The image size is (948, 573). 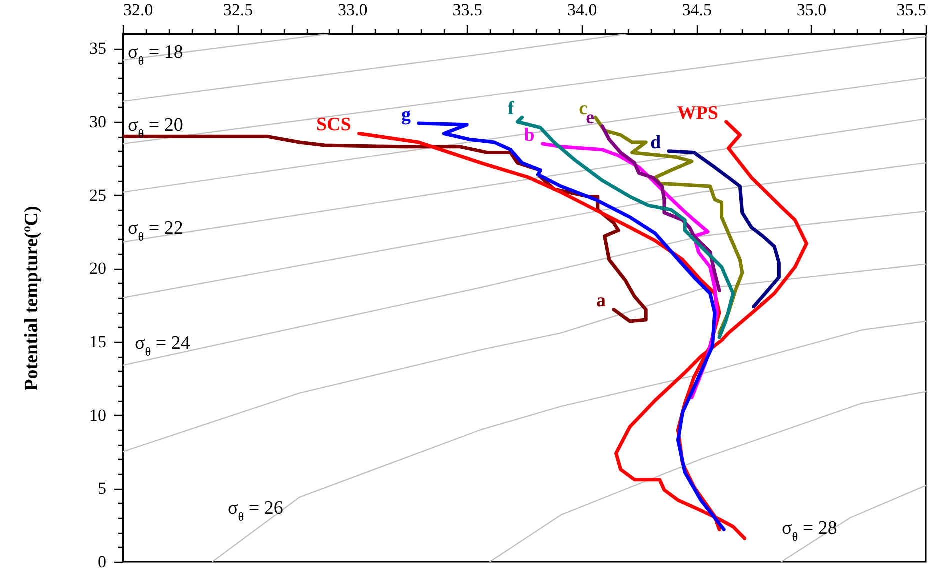 I want to click on series-label: f, so click(x=511, y=109).